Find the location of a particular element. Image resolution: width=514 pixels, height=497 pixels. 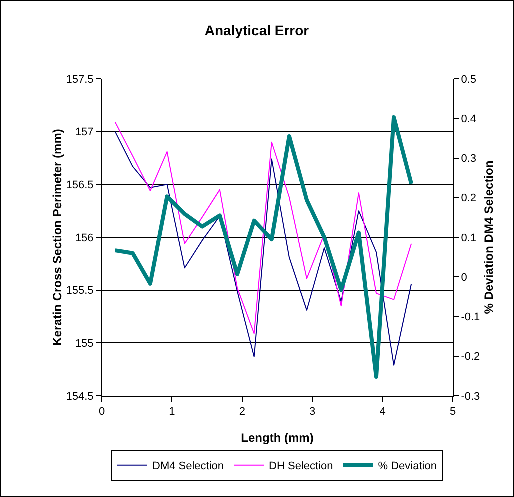

y-tick-label: 155 is located at coordinates (84, 344).